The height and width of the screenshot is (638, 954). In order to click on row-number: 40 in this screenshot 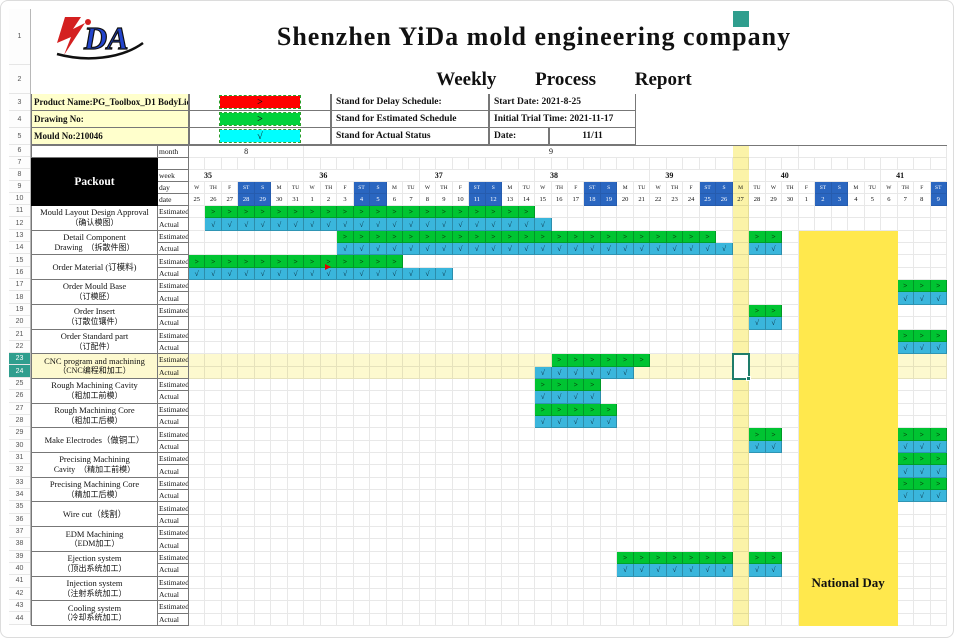, I will do `click(19, 569)`.